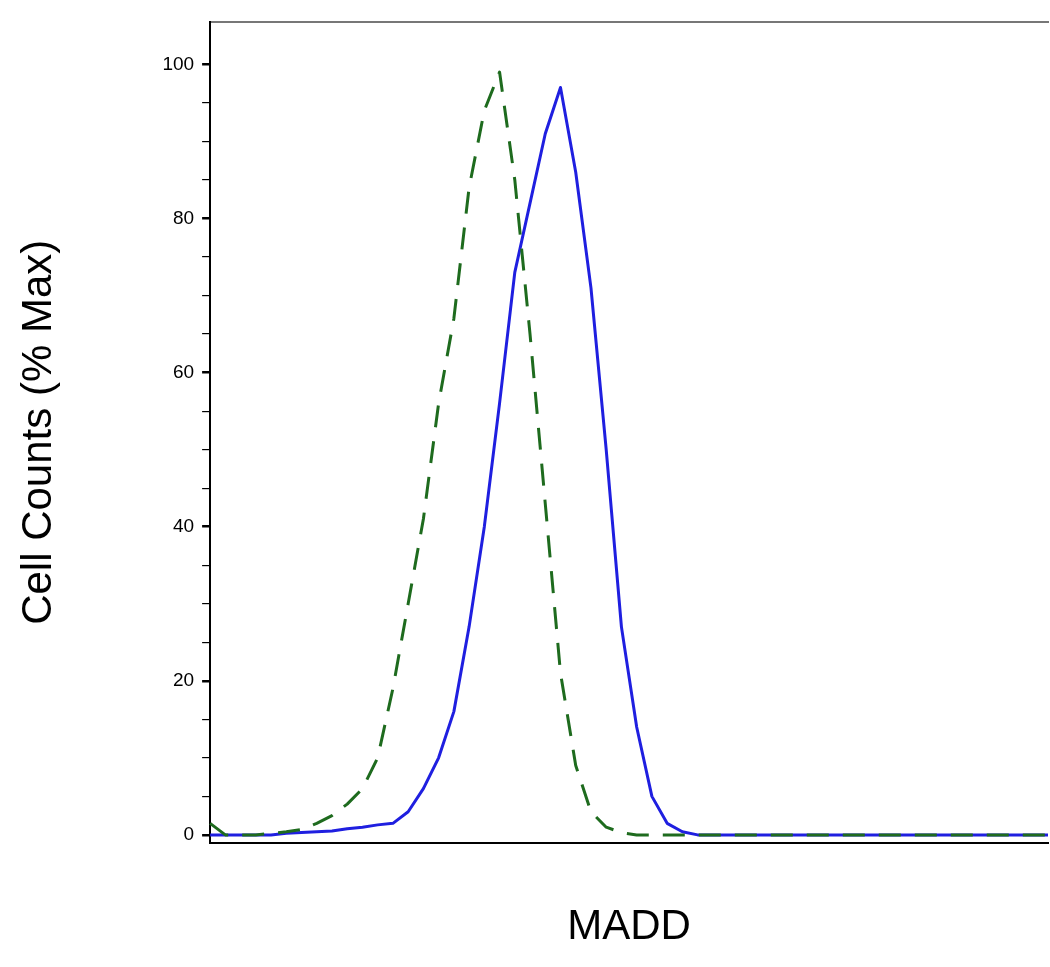  What do you see at coordinates (629, 925) in the screenshot?
I see `x-axis-title: MADD` at bounding box center [629, 925].